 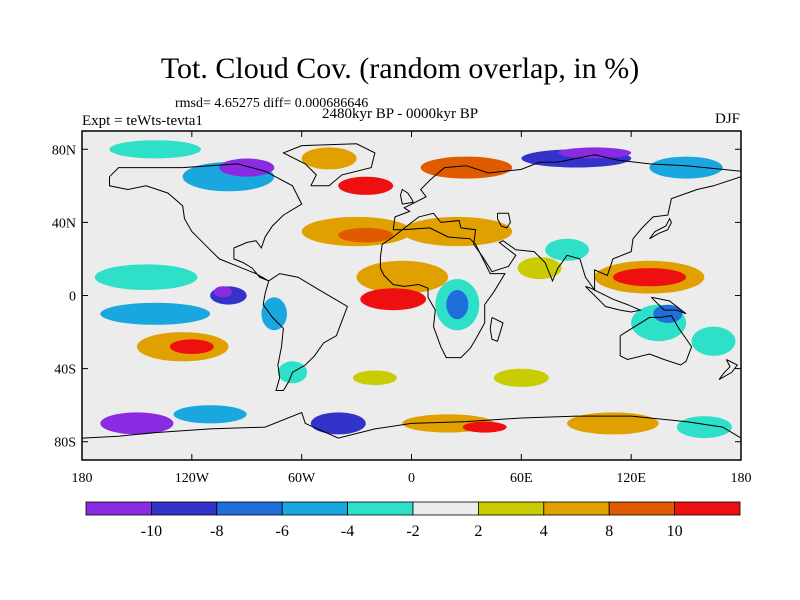 What do you see at coordinates (675, 531) in the screenshot?
I see `colorbar-label-8: 10` at bounding box center [675, 531].